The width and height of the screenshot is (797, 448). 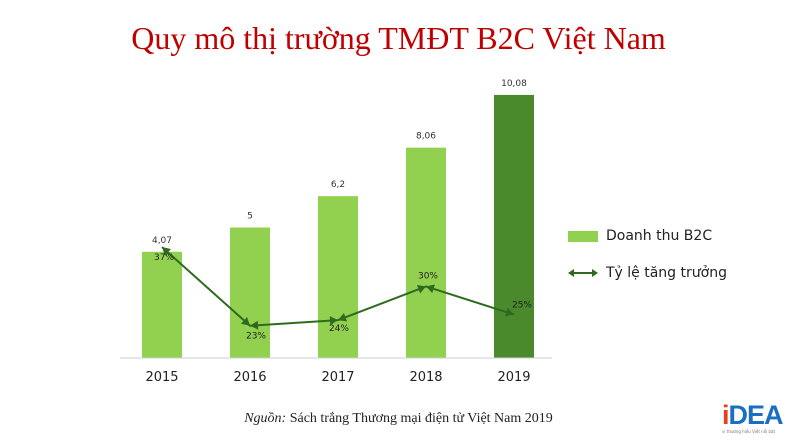 What do you see at coordinates (245, 321) in the screenshot?
I see `growth-arrow-2015-b` at bounding box center [245, 321].